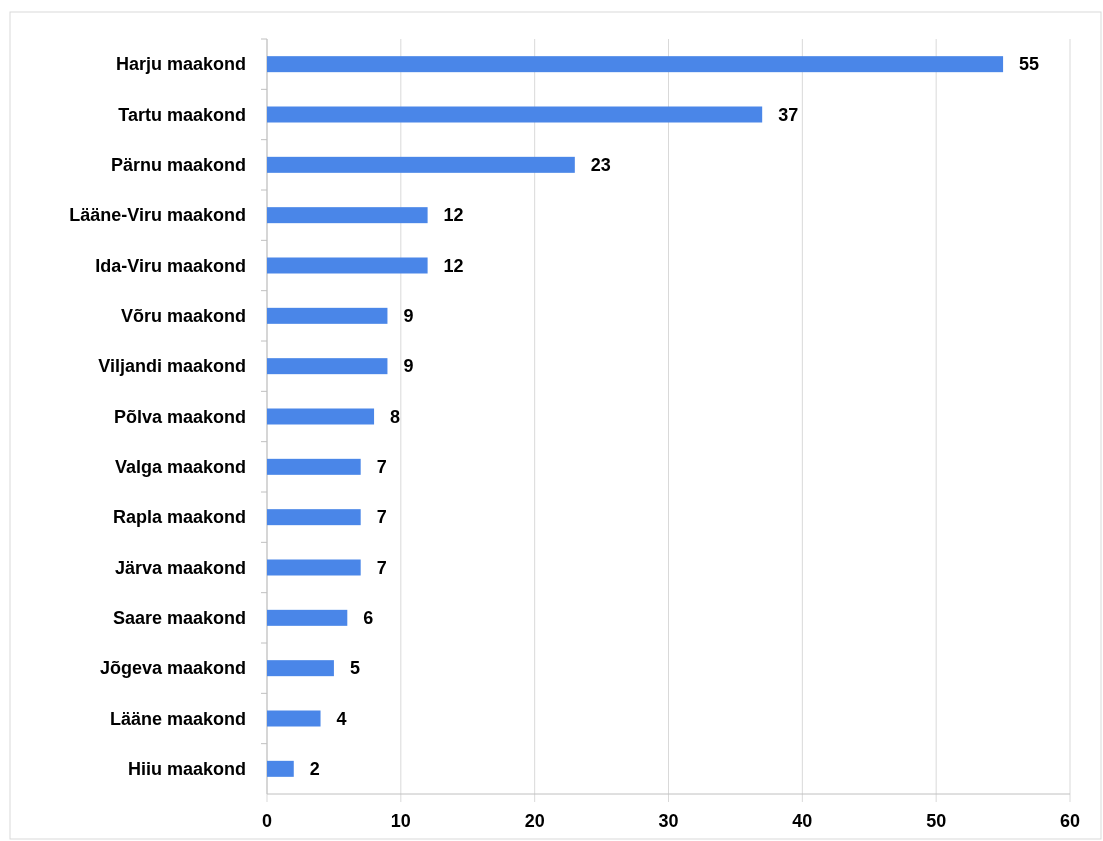 The image size is (1103, 841). I want to click on data-label: 37, so click(788, 114).